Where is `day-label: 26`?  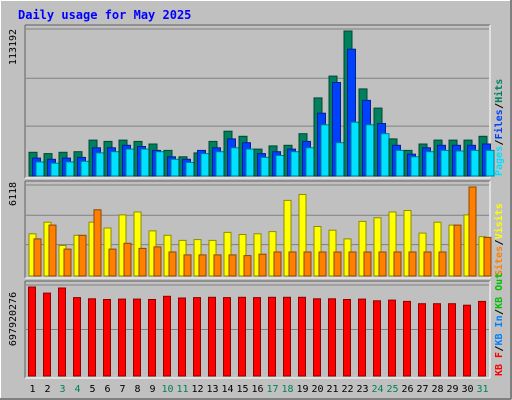 day-label: 26 is located at coordinates (407, 389).